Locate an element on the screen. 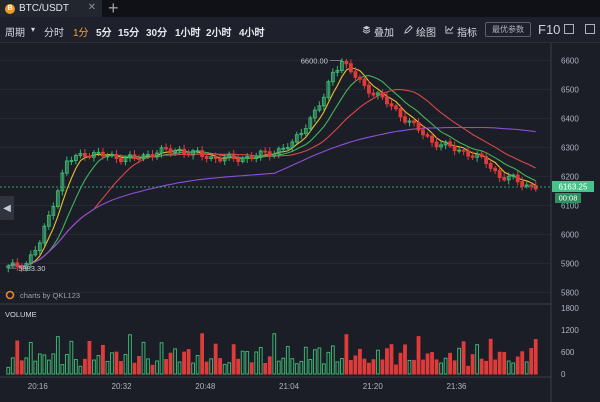 This screenshot has height=402, width=600. interval-1h: 1小时 is located at coordinates (188, 33).